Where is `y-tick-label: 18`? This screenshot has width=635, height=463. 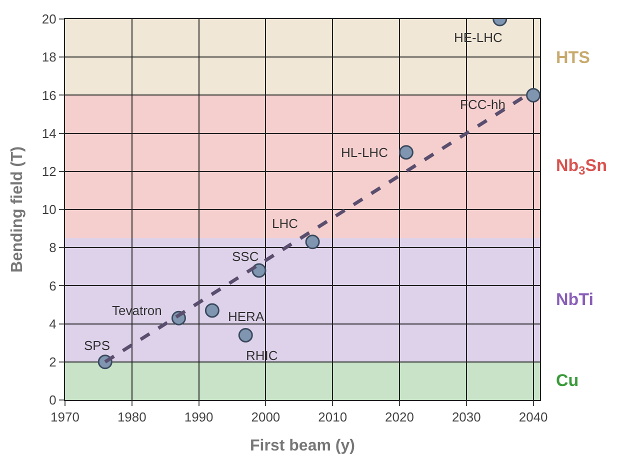 y-tick-label: 18 is located at coordinates (49, 57).